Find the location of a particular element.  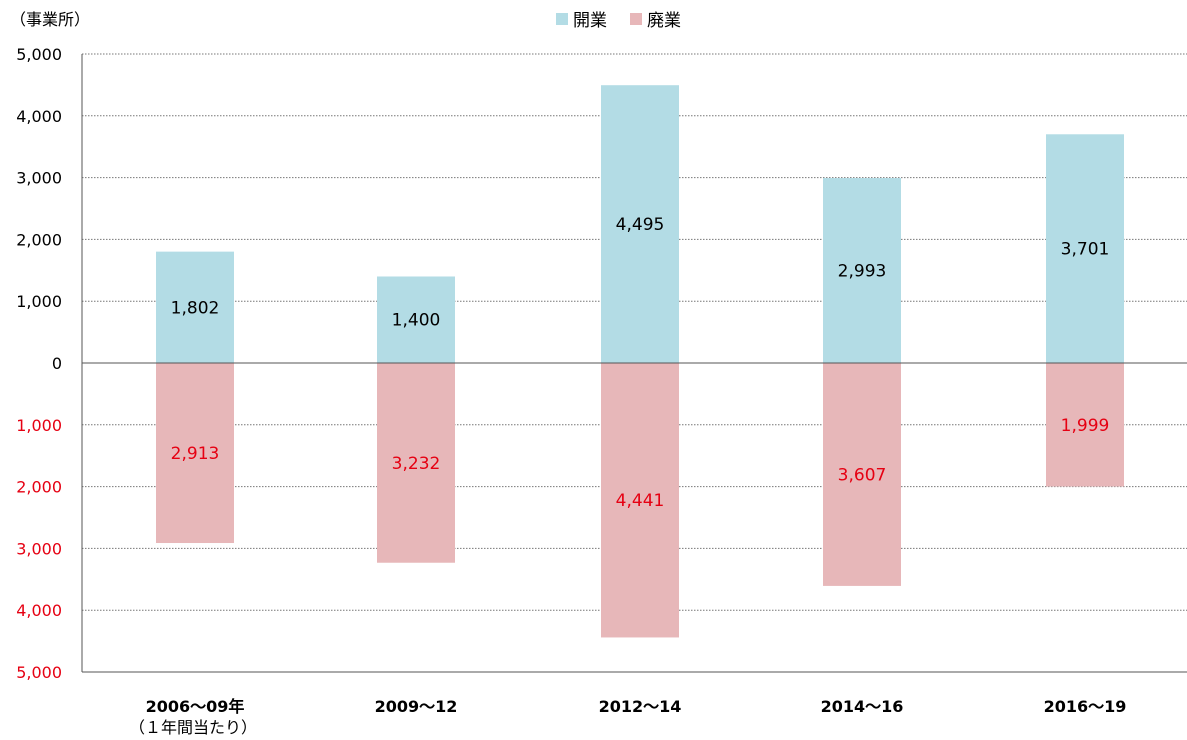

data-label-close: 3,232 is located at coordinates (416, 464).